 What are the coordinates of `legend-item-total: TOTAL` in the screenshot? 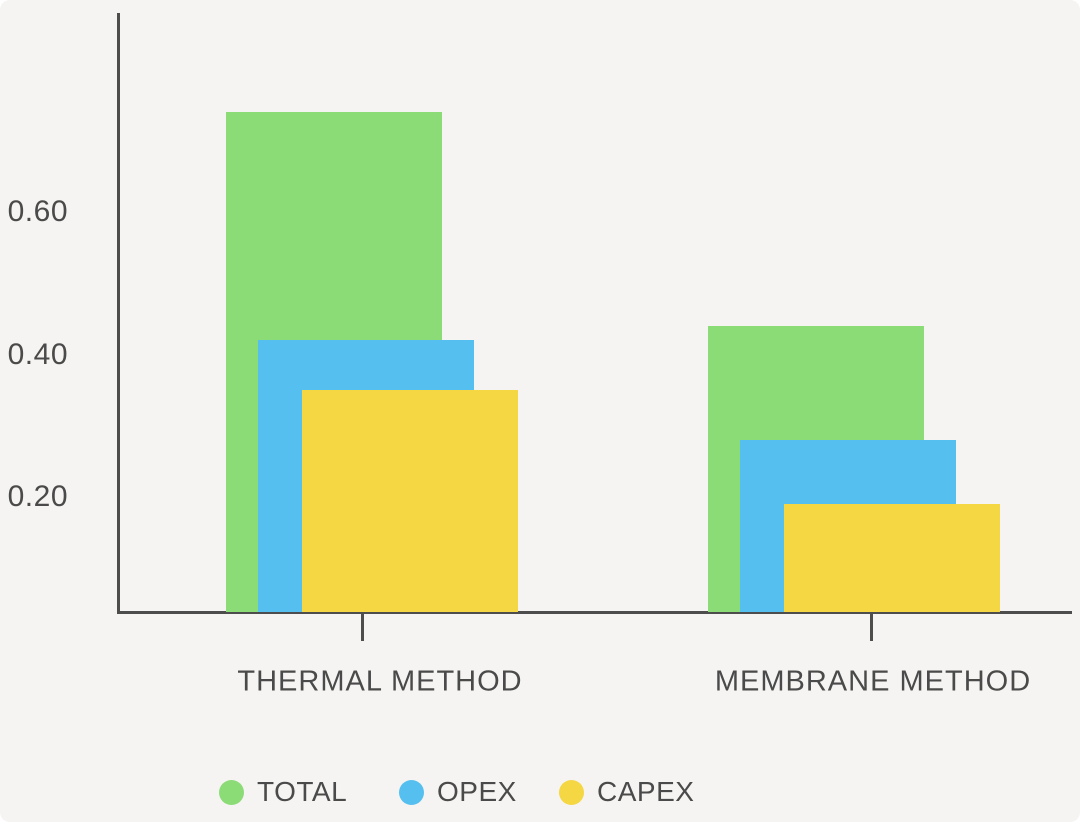 It's located at (283, 792).